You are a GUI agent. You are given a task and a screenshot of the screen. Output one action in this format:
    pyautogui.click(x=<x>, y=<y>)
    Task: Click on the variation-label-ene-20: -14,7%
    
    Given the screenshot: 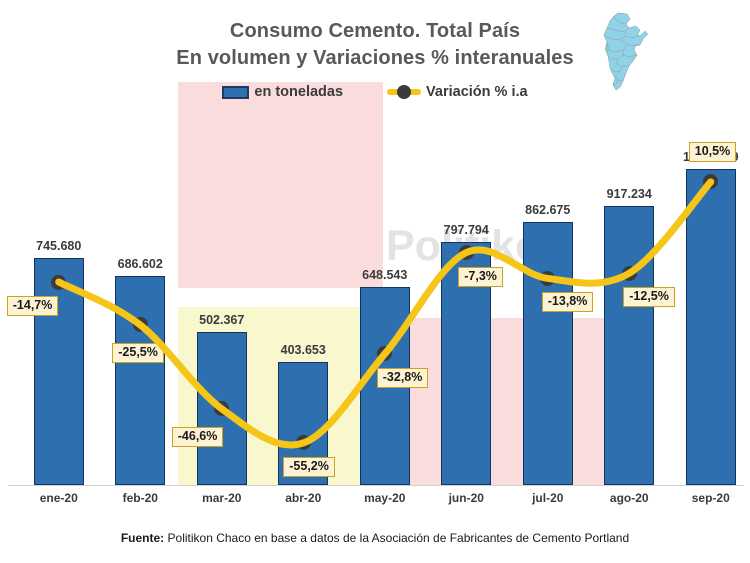 What is the action you would take?
    pyautogui.click(x=32, y=306)
    